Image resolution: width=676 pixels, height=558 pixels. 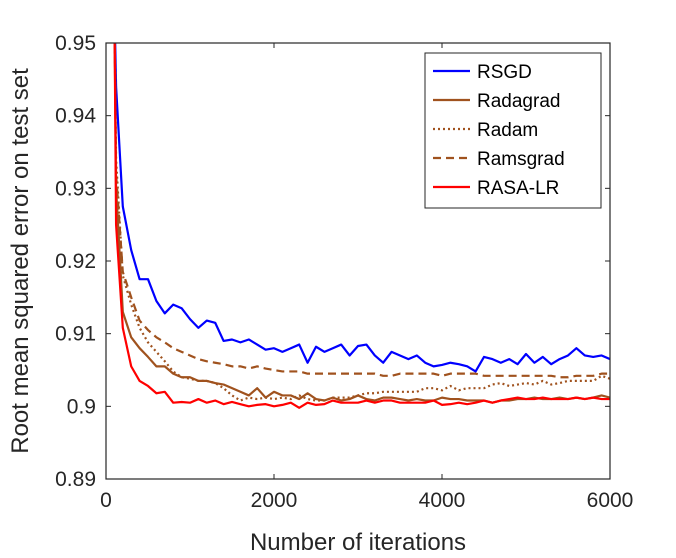 I want to click on legend-box, so click(x=513, y=130).